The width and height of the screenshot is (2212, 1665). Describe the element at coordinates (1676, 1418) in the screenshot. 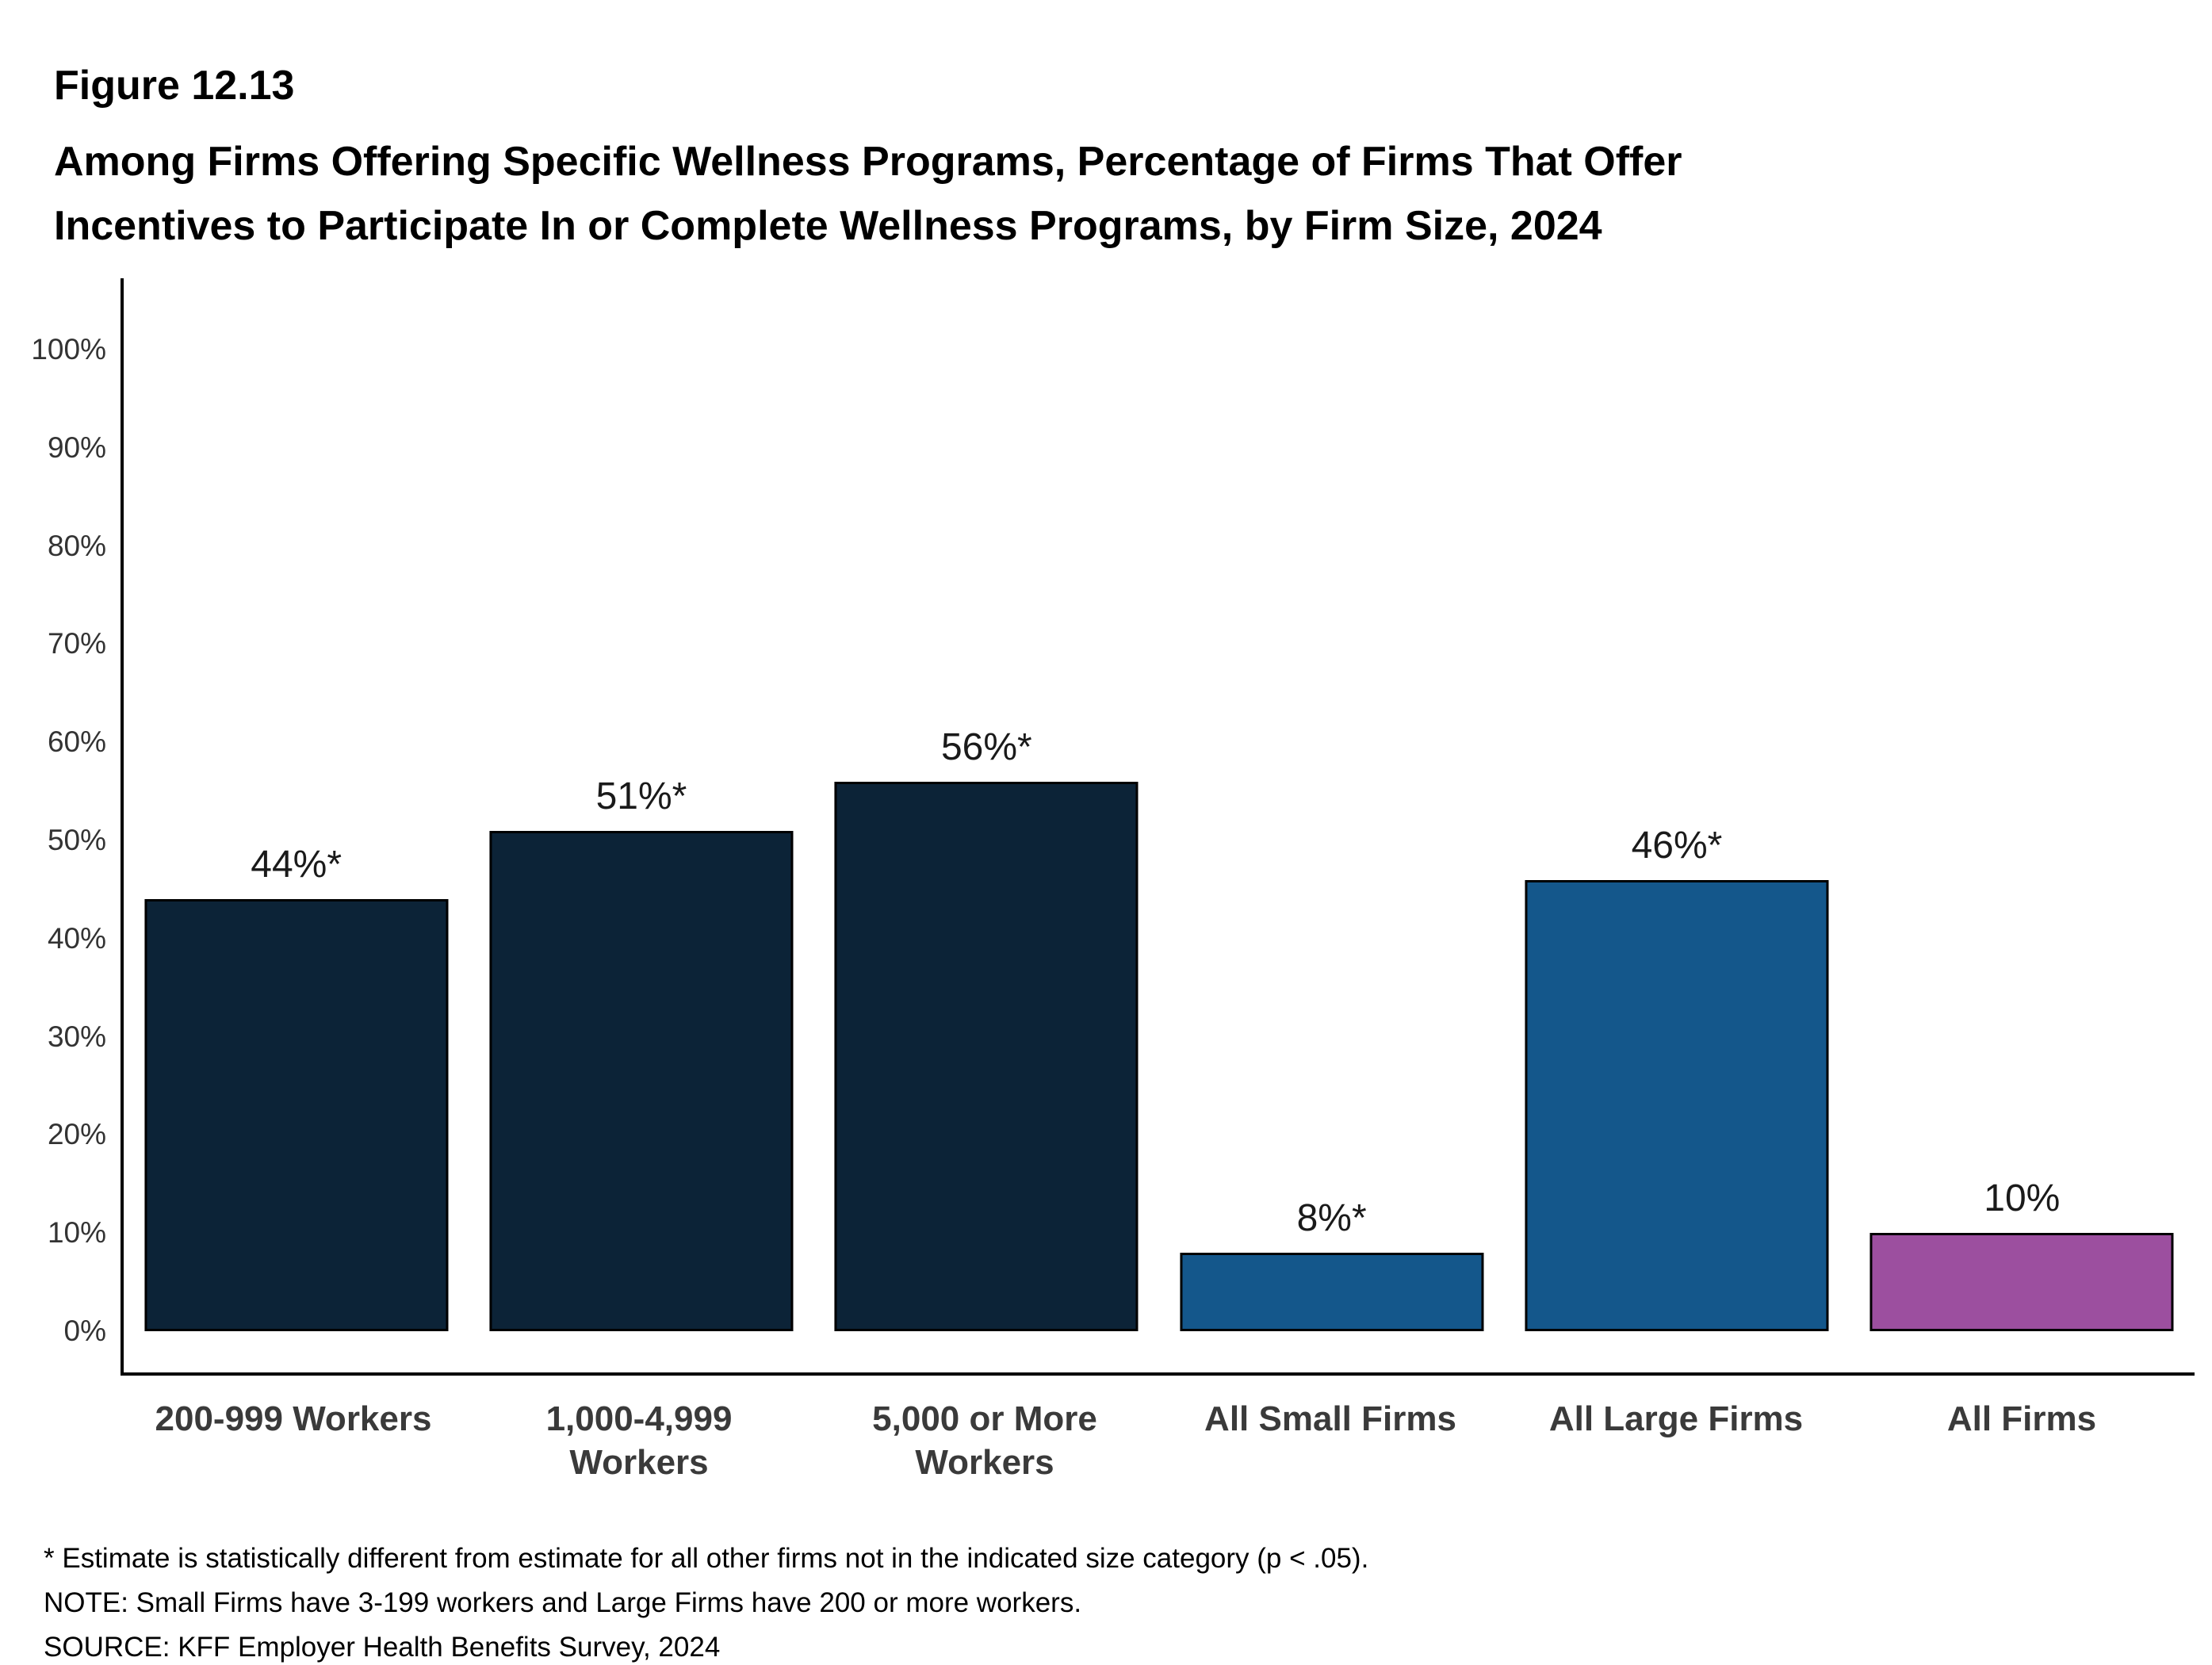

I see `category-label: All Large Firms` at that location.